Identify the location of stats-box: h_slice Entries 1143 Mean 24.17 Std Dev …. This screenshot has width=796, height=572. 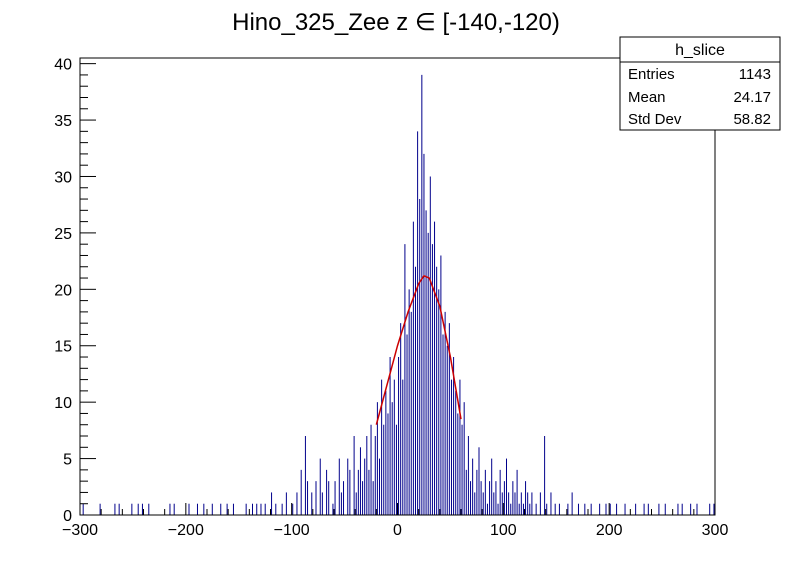
(700, 83).